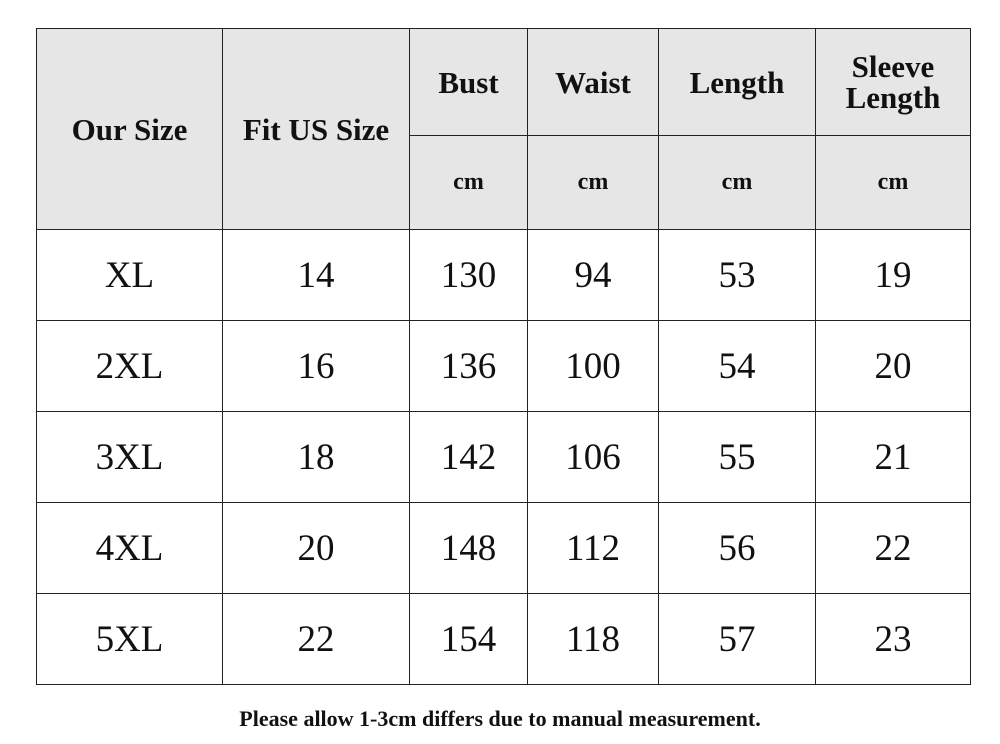 This screenshot has height=744, width=1000. Describe the element at coordinates (316, 129) in the screenshot. I see `header-cell: Fit US Size` at that location.